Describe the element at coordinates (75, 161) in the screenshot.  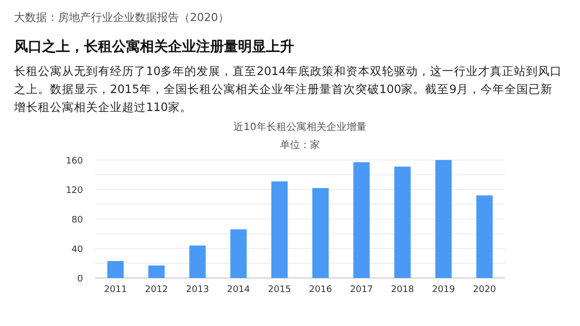
I see `y-tick-label: 160` at that location.